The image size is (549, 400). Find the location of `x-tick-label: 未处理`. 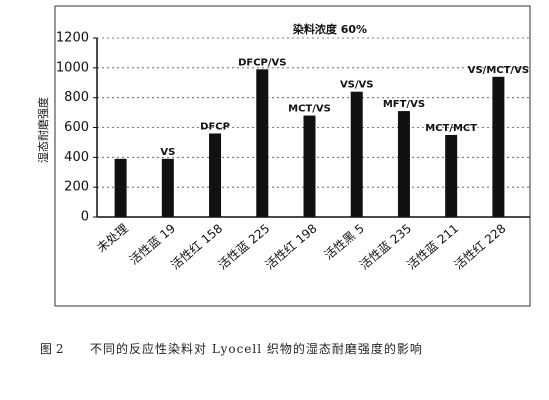

x-tick-label: 未处理 is located at coordinates (112, 238).